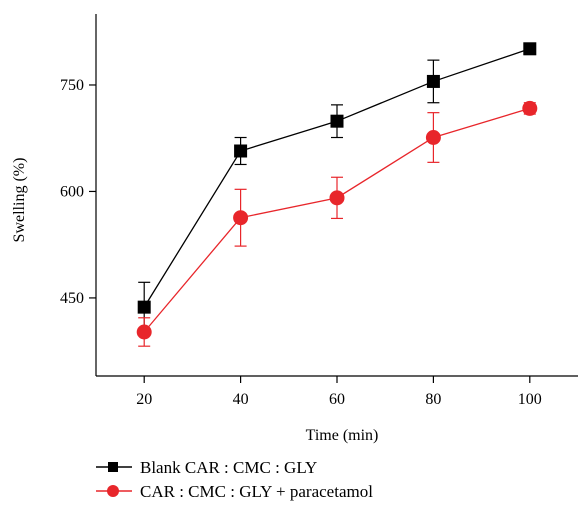  Describe the element at coordinates (433, 399) in the screenshot. I see `x-tick-label: 80` at that location.